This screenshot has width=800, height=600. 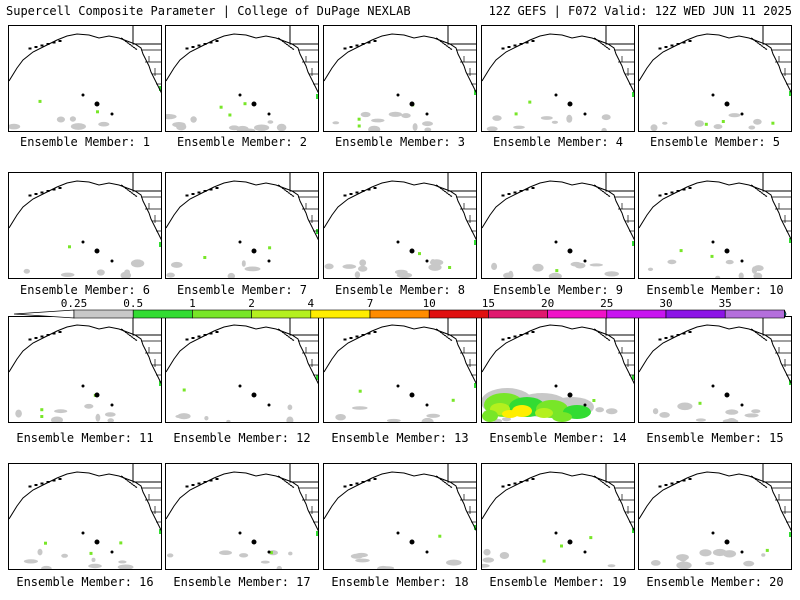 What do you see at coordinates (85, 225) in the screenshot?
I see `map-plot` at bounding box center [85, 225].